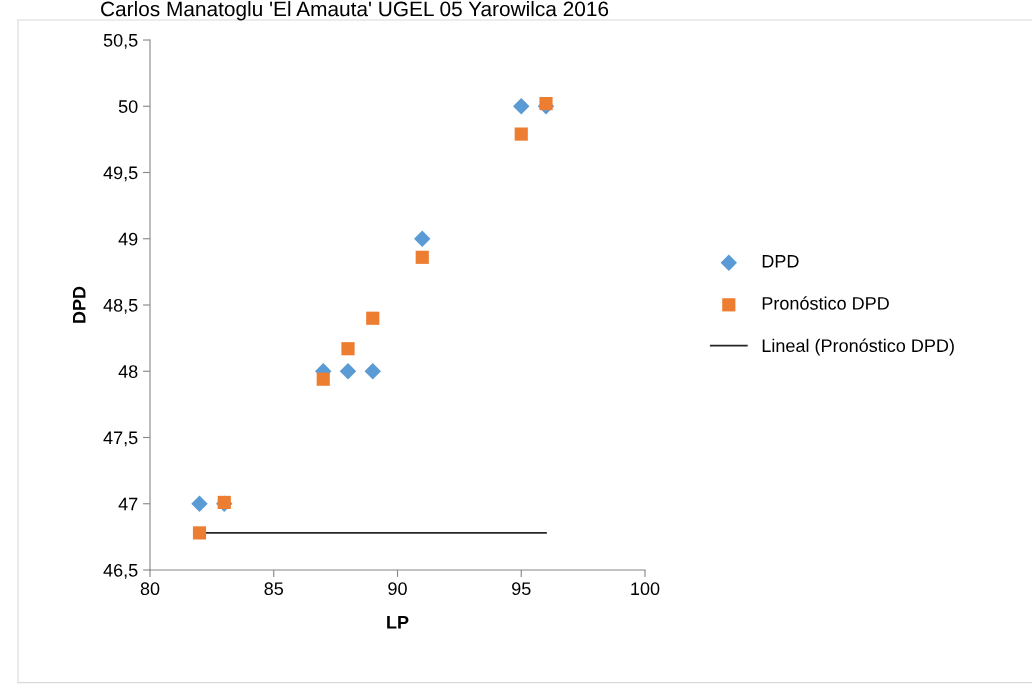 Image resolution: width=1032 pixels, height=686 pixels. What do you see at coordinates (120, 306) in the screenshot?
I see `y-tick-label: 48,5` at bounding box center [120, 306].